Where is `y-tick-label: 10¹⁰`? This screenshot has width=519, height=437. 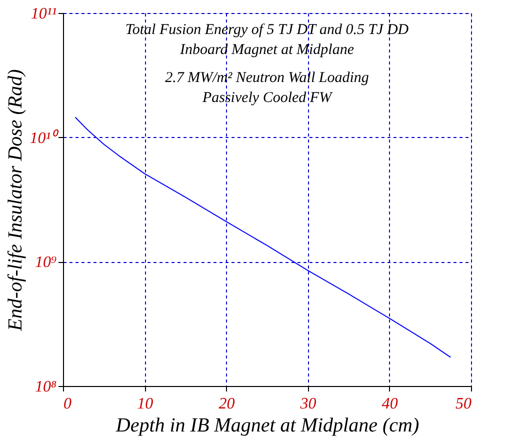
y-tick-label: 10¹⁰ is located at coordinates (45, 137).